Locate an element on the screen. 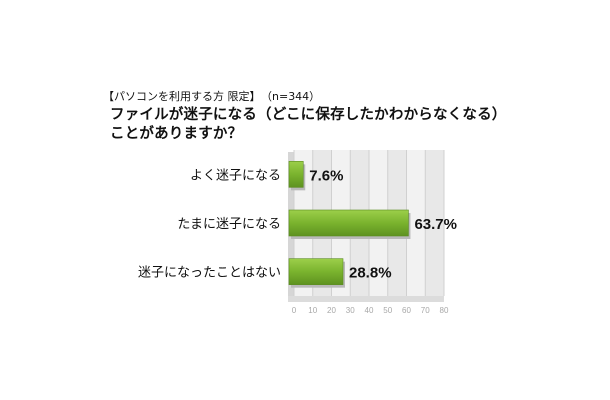 This screenshot has height=400, width=610. category-label: 迷子になったことはない is located at coordinates (209, 273).